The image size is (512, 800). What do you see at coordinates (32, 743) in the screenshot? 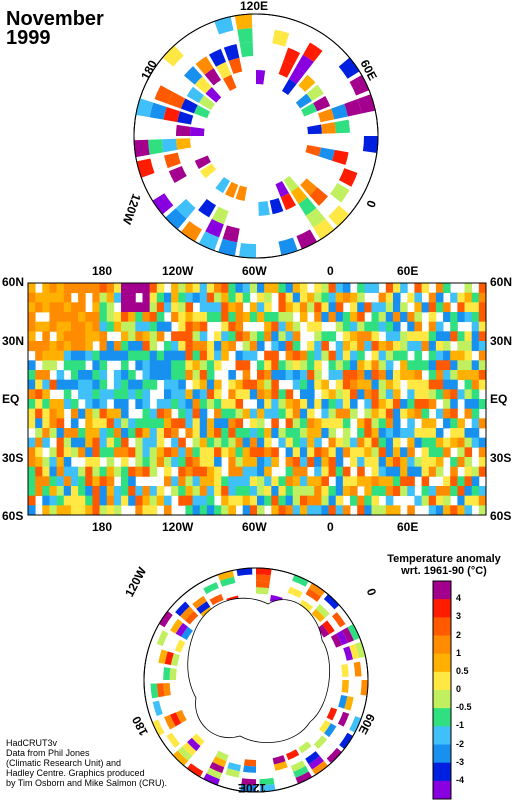
I see `credits-line1: HadCRUT3v` at bounding box center [32, 743].